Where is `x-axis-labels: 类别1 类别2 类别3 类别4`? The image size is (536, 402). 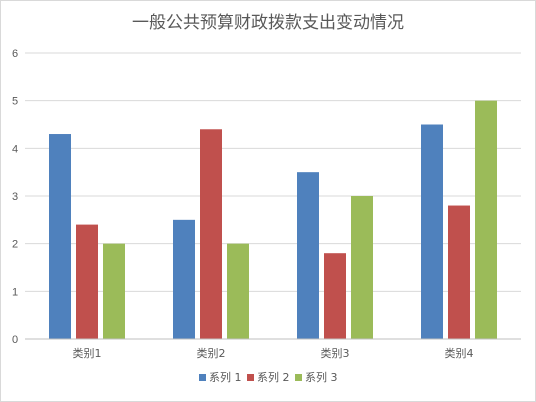
x-axis-labels: 类别1 类别2 类别3 类别4 is located at coordinates (273, 353).